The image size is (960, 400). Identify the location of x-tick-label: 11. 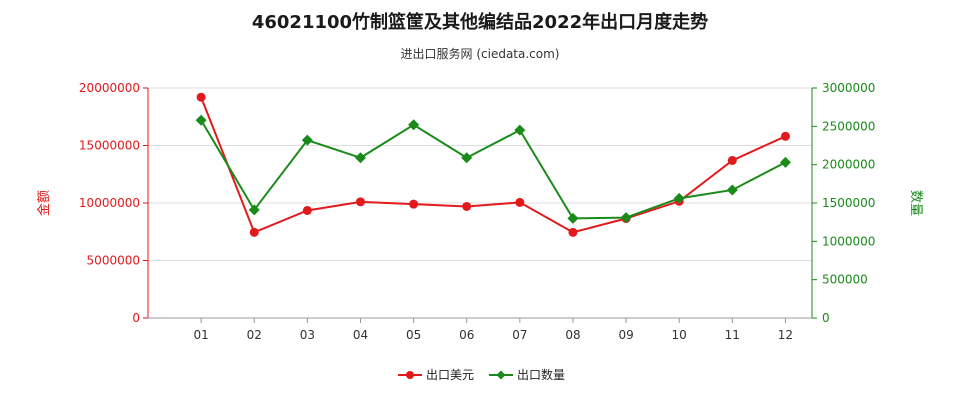
(732, 335).